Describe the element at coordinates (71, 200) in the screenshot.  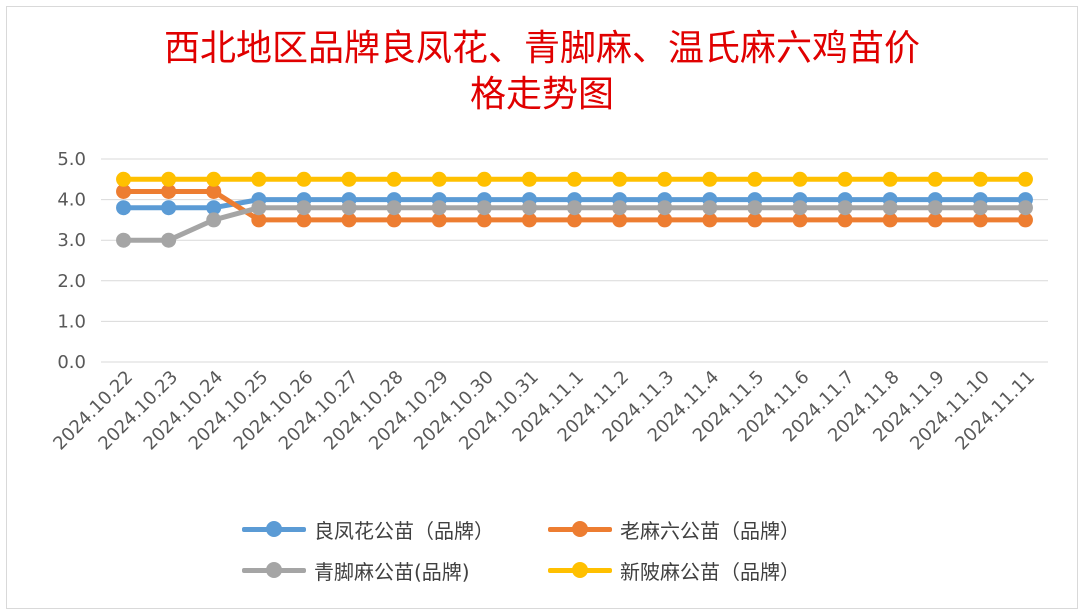
I see `y-tick-label: 4.0` at that location.